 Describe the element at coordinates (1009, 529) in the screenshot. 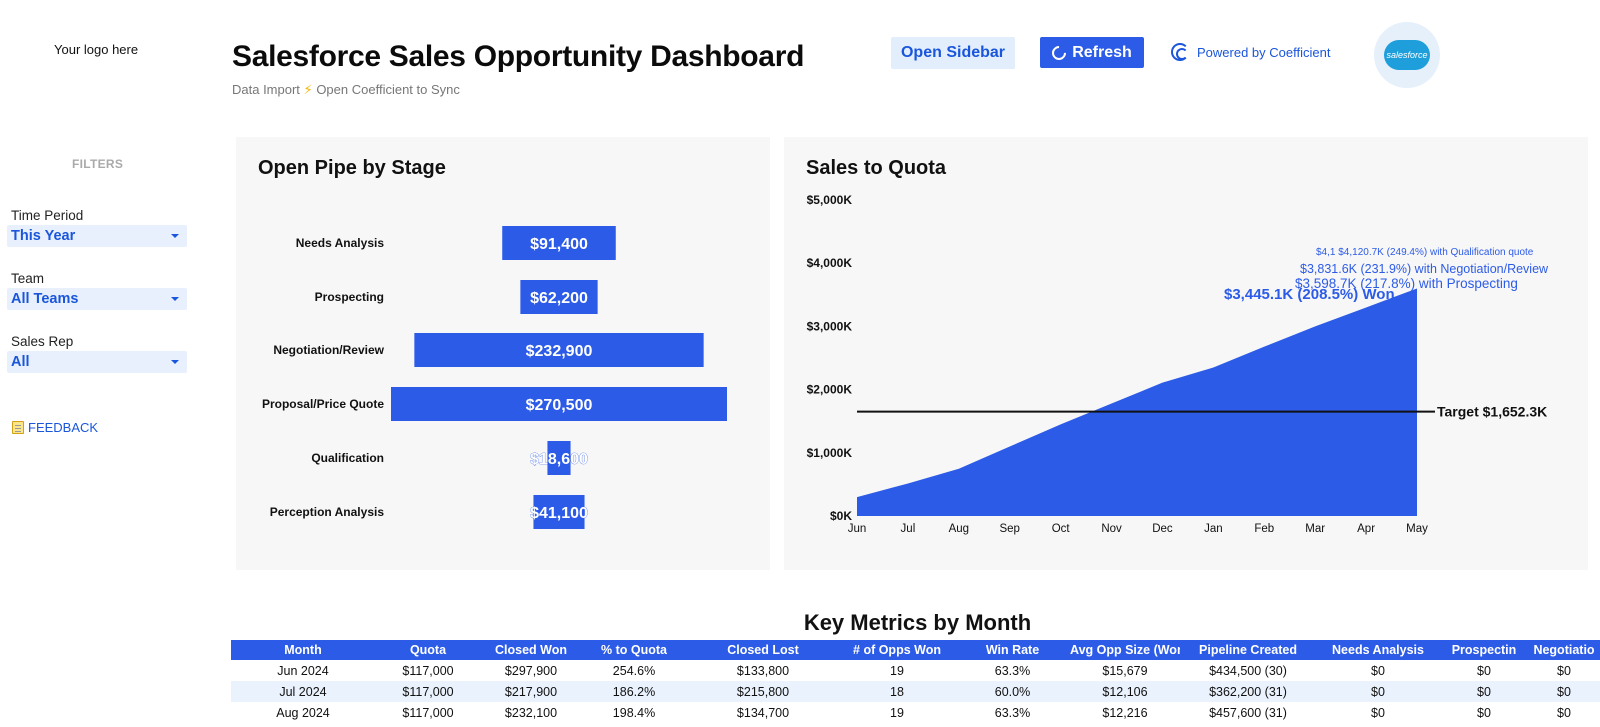

I see `x-tick-label: Sep` at that location.